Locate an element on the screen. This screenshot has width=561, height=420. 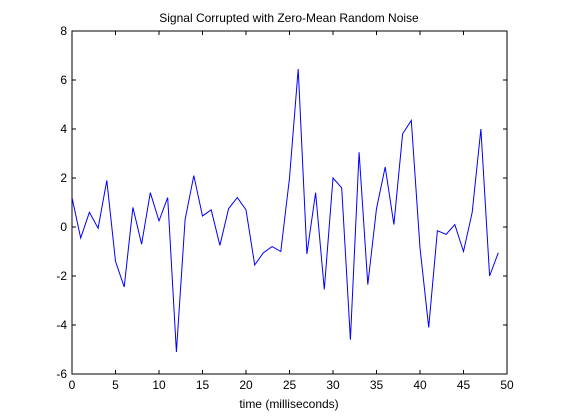
y-tick-label: 0 is located at coordinates (63, 227).